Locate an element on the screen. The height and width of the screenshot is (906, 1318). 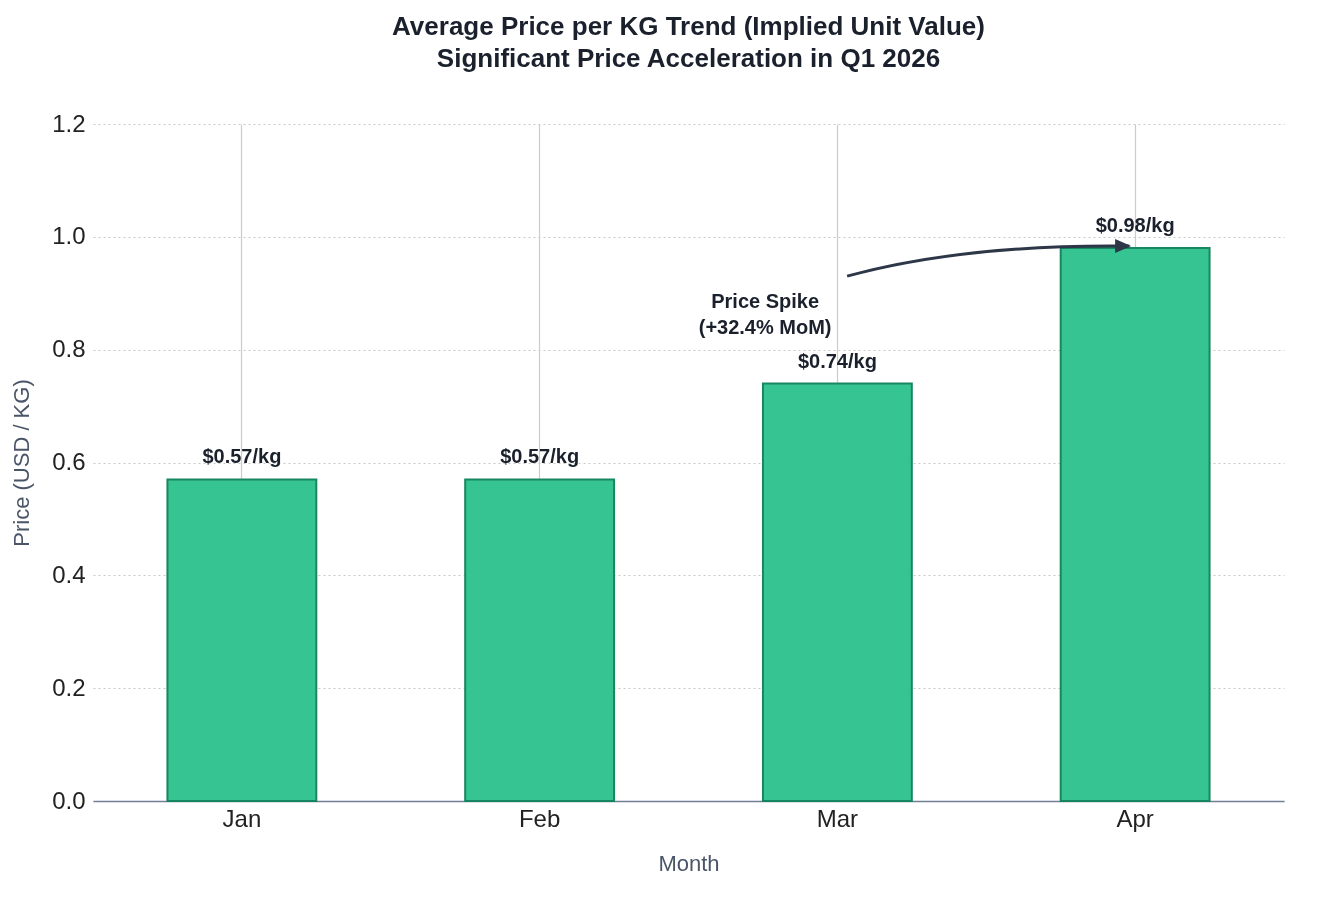
x-tick-label: Feb is located at coordinates (539, 818).